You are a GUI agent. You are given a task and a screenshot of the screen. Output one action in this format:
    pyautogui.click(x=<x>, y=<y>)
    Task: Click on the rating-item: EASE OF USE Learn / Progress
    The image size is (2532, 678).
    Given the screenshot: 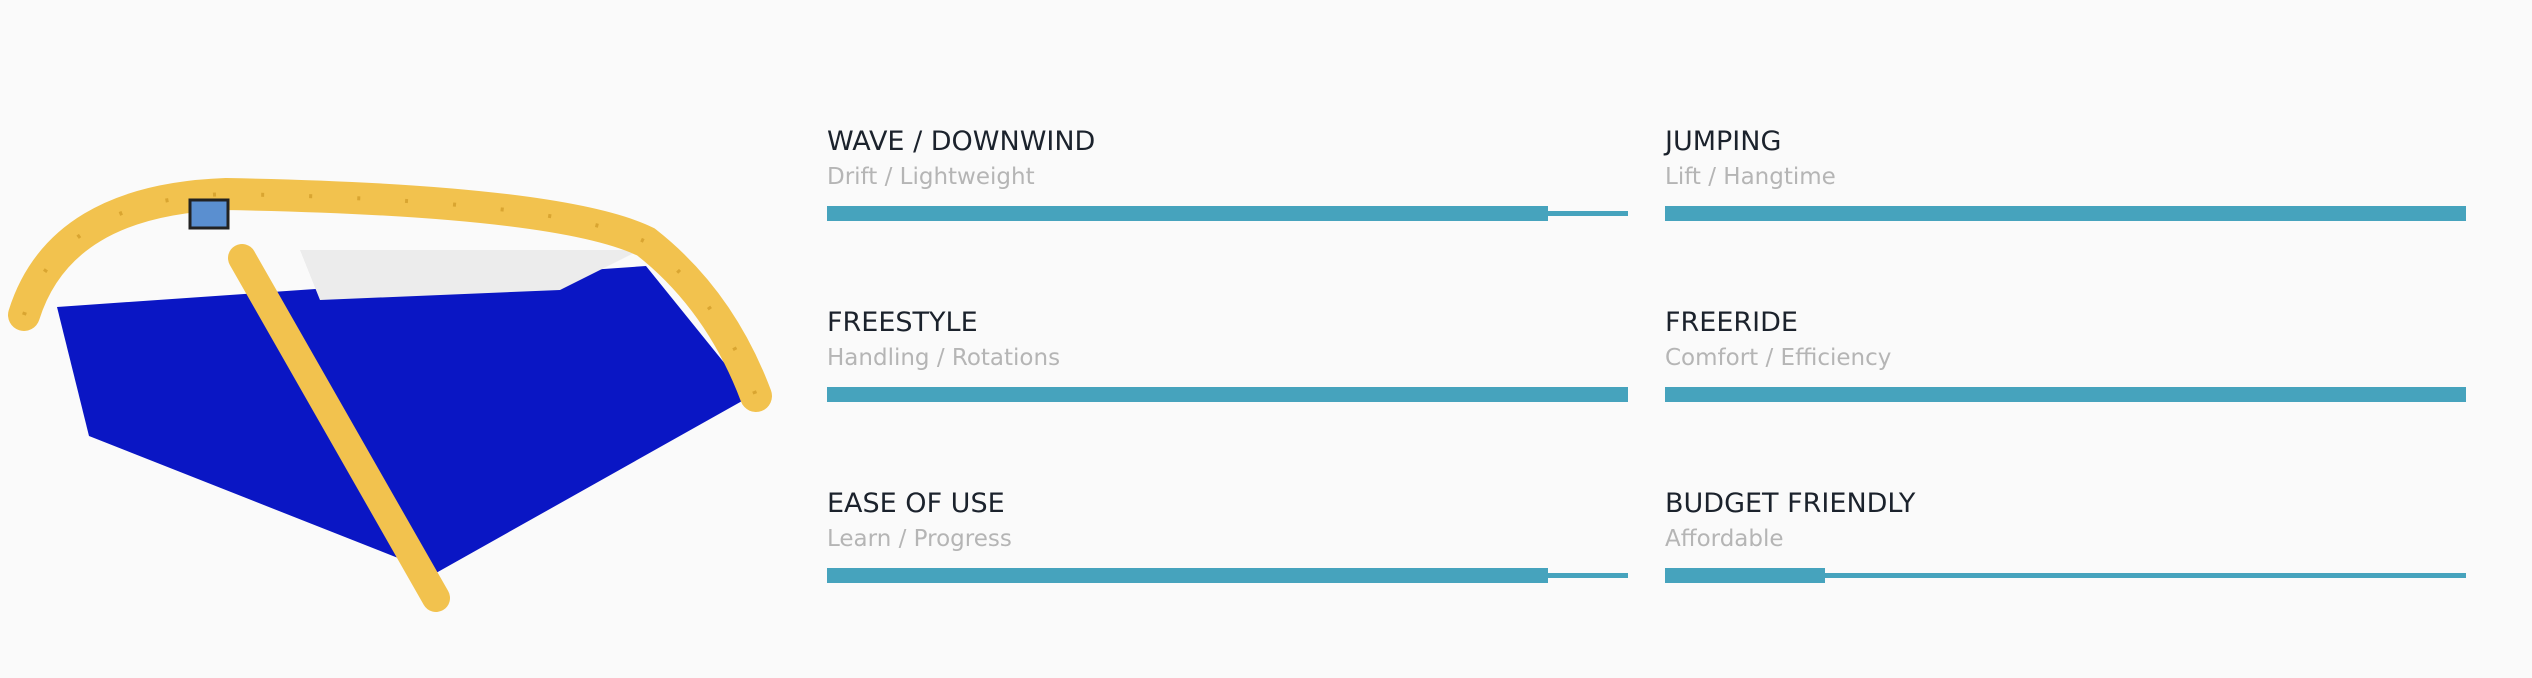 What is the action you would take?
    pyautogui.click(x=1227, y=543)
    